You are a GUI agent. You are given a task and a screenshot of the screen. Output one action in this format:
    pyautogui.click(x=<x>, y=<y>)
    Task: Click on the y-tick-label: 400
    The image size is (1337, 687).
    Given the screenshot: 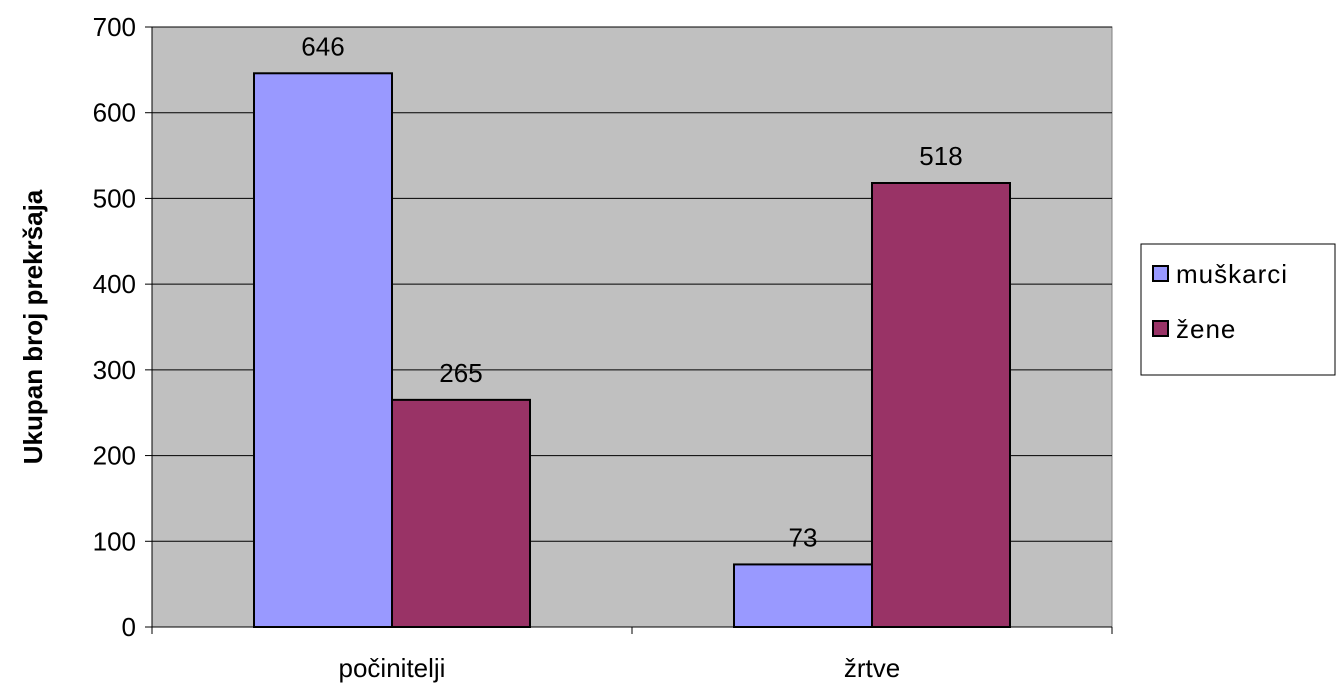 What is the action you would take?
    pyautogui.click(x=114, y=284)
    